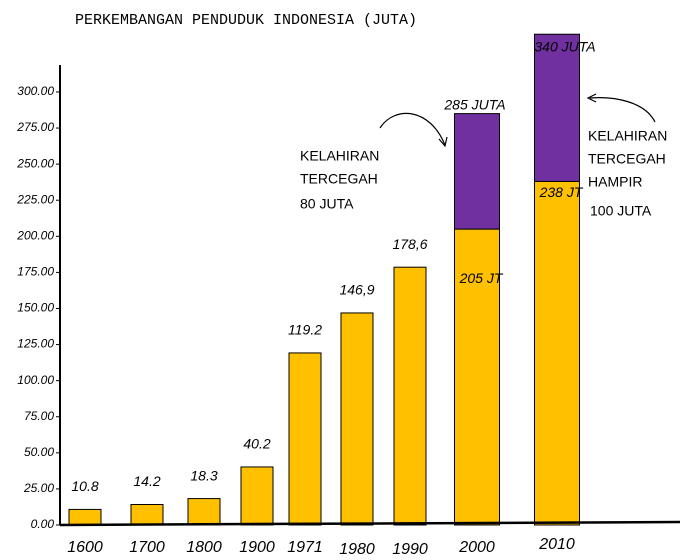 Image resolution: width=682 pixels, height=560 pixels. What do you see at coordinates (409, 244) in the screenshot?
I see `value-label: 178,6` at bounding box center [409, 244].